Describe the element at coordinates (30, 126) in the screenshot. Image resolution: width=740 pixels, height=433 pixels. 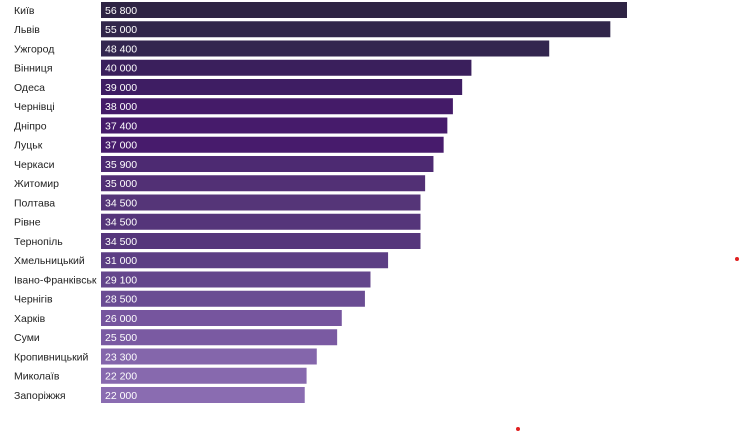
I see `category-label: Дніпро` at that location.